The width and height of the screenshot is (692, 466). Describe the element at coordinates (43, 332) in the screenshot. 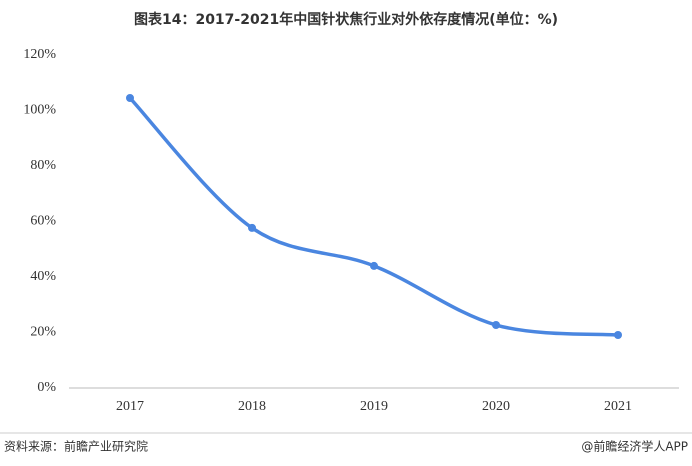

I see `y-tick-label: 20%` at that location.